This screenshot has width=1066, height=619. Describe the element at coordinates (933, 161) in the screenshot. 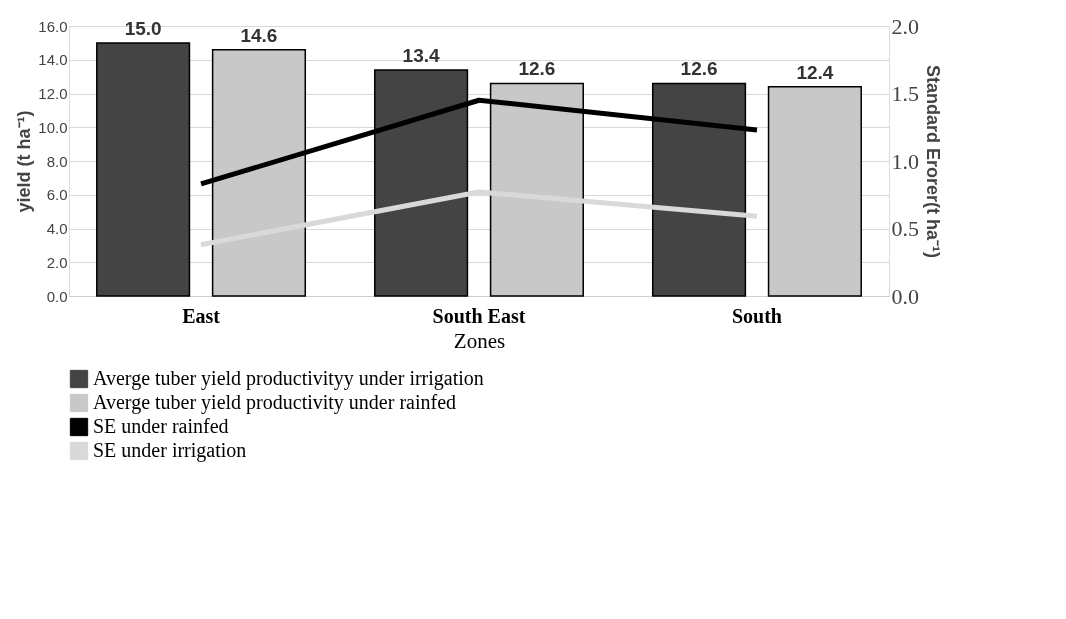

I see `y2-axis-title: Standard Erorer(t ha⁻¹)` at that location.